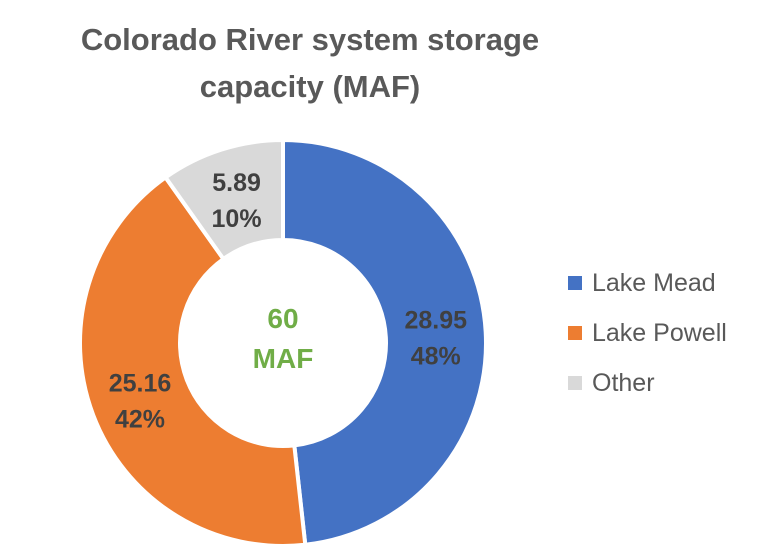 Image resolution: width=765 pixels, height=556 pixels. I want to click on legend-label-other: Other, so click(623, 382).